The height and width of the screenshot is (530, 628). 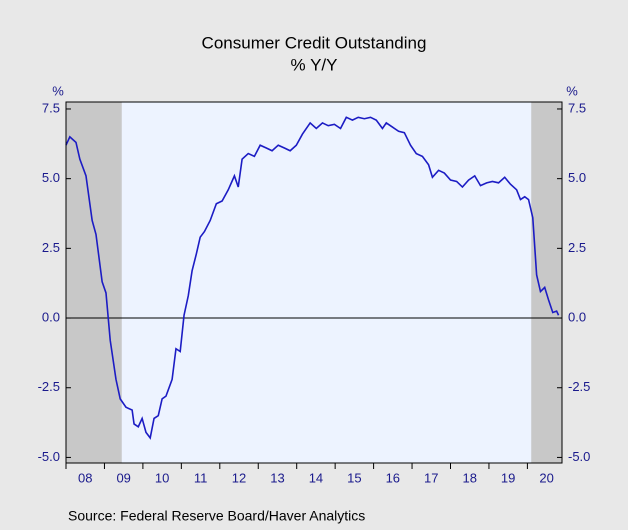 I want to click on x-tick-label: 17, so click(x=431, y=477).